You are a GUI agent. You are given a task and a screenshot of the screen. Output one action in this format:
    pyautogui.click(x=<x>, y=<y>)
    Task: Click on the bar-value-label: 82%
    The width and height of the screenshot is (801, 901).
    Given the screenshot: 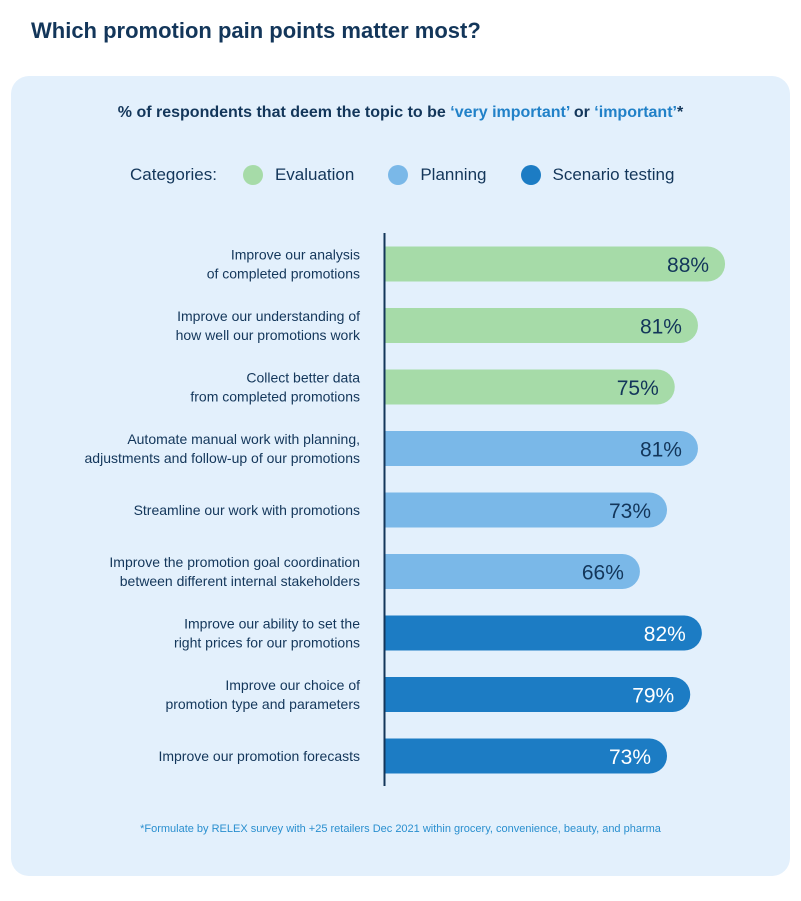 What is the action you would take?
    pyautogui.click(x=665, y=634)
    